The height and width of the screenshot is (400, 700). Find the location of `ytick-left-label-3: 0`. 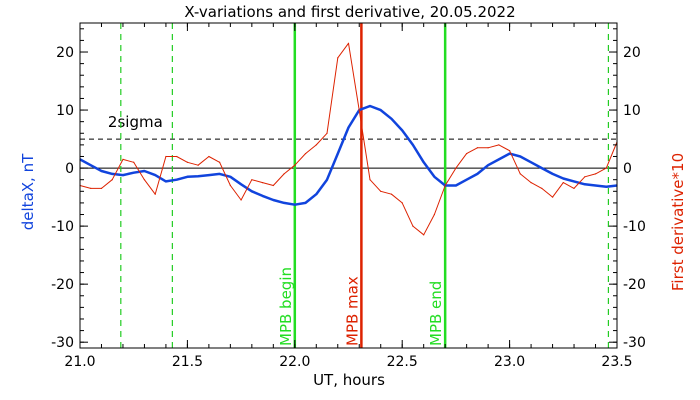

ytick-left-label-3: 0 is located at coordinates (69, 169).